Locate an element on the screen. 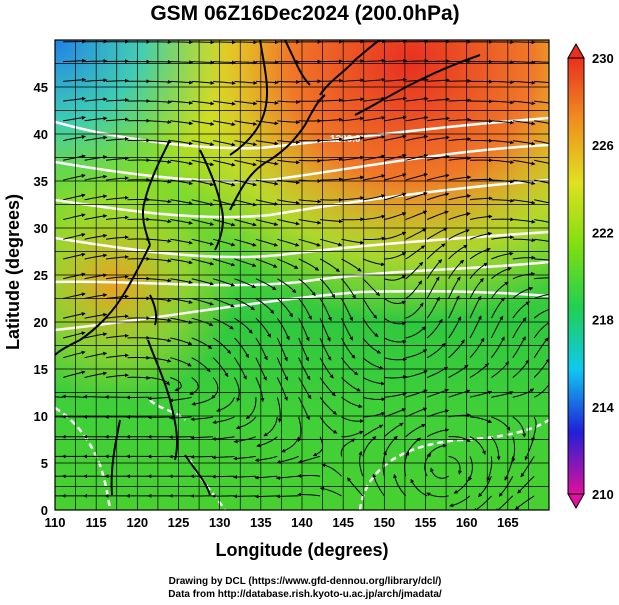  x-tick-label: 115 is located at coordinates (96, 522).